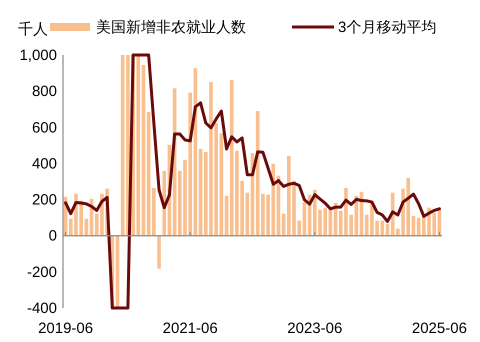 The width and height of the screenshot is (480, 342). What do you see at coordinates (41, 272) in the screenshot?
I see `y-tick-label: -200` at bounding box center [41, 272].